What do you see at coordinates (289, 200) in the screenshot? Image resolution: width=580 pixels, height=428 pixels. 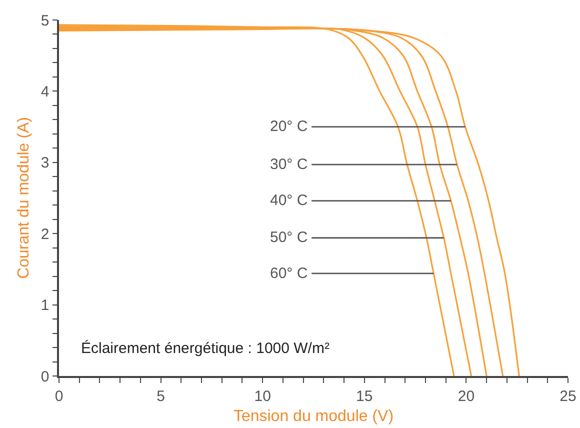 I see `annotation: 40° C` at bounding box center [289, 200].